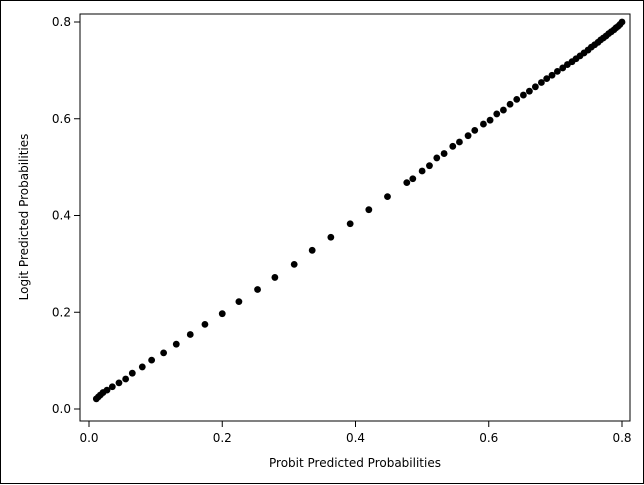  What do you see at coordinates (61, 22) in the screenshot?
I see `y-tick-label: 0.8` at bounding box center [61, 22].